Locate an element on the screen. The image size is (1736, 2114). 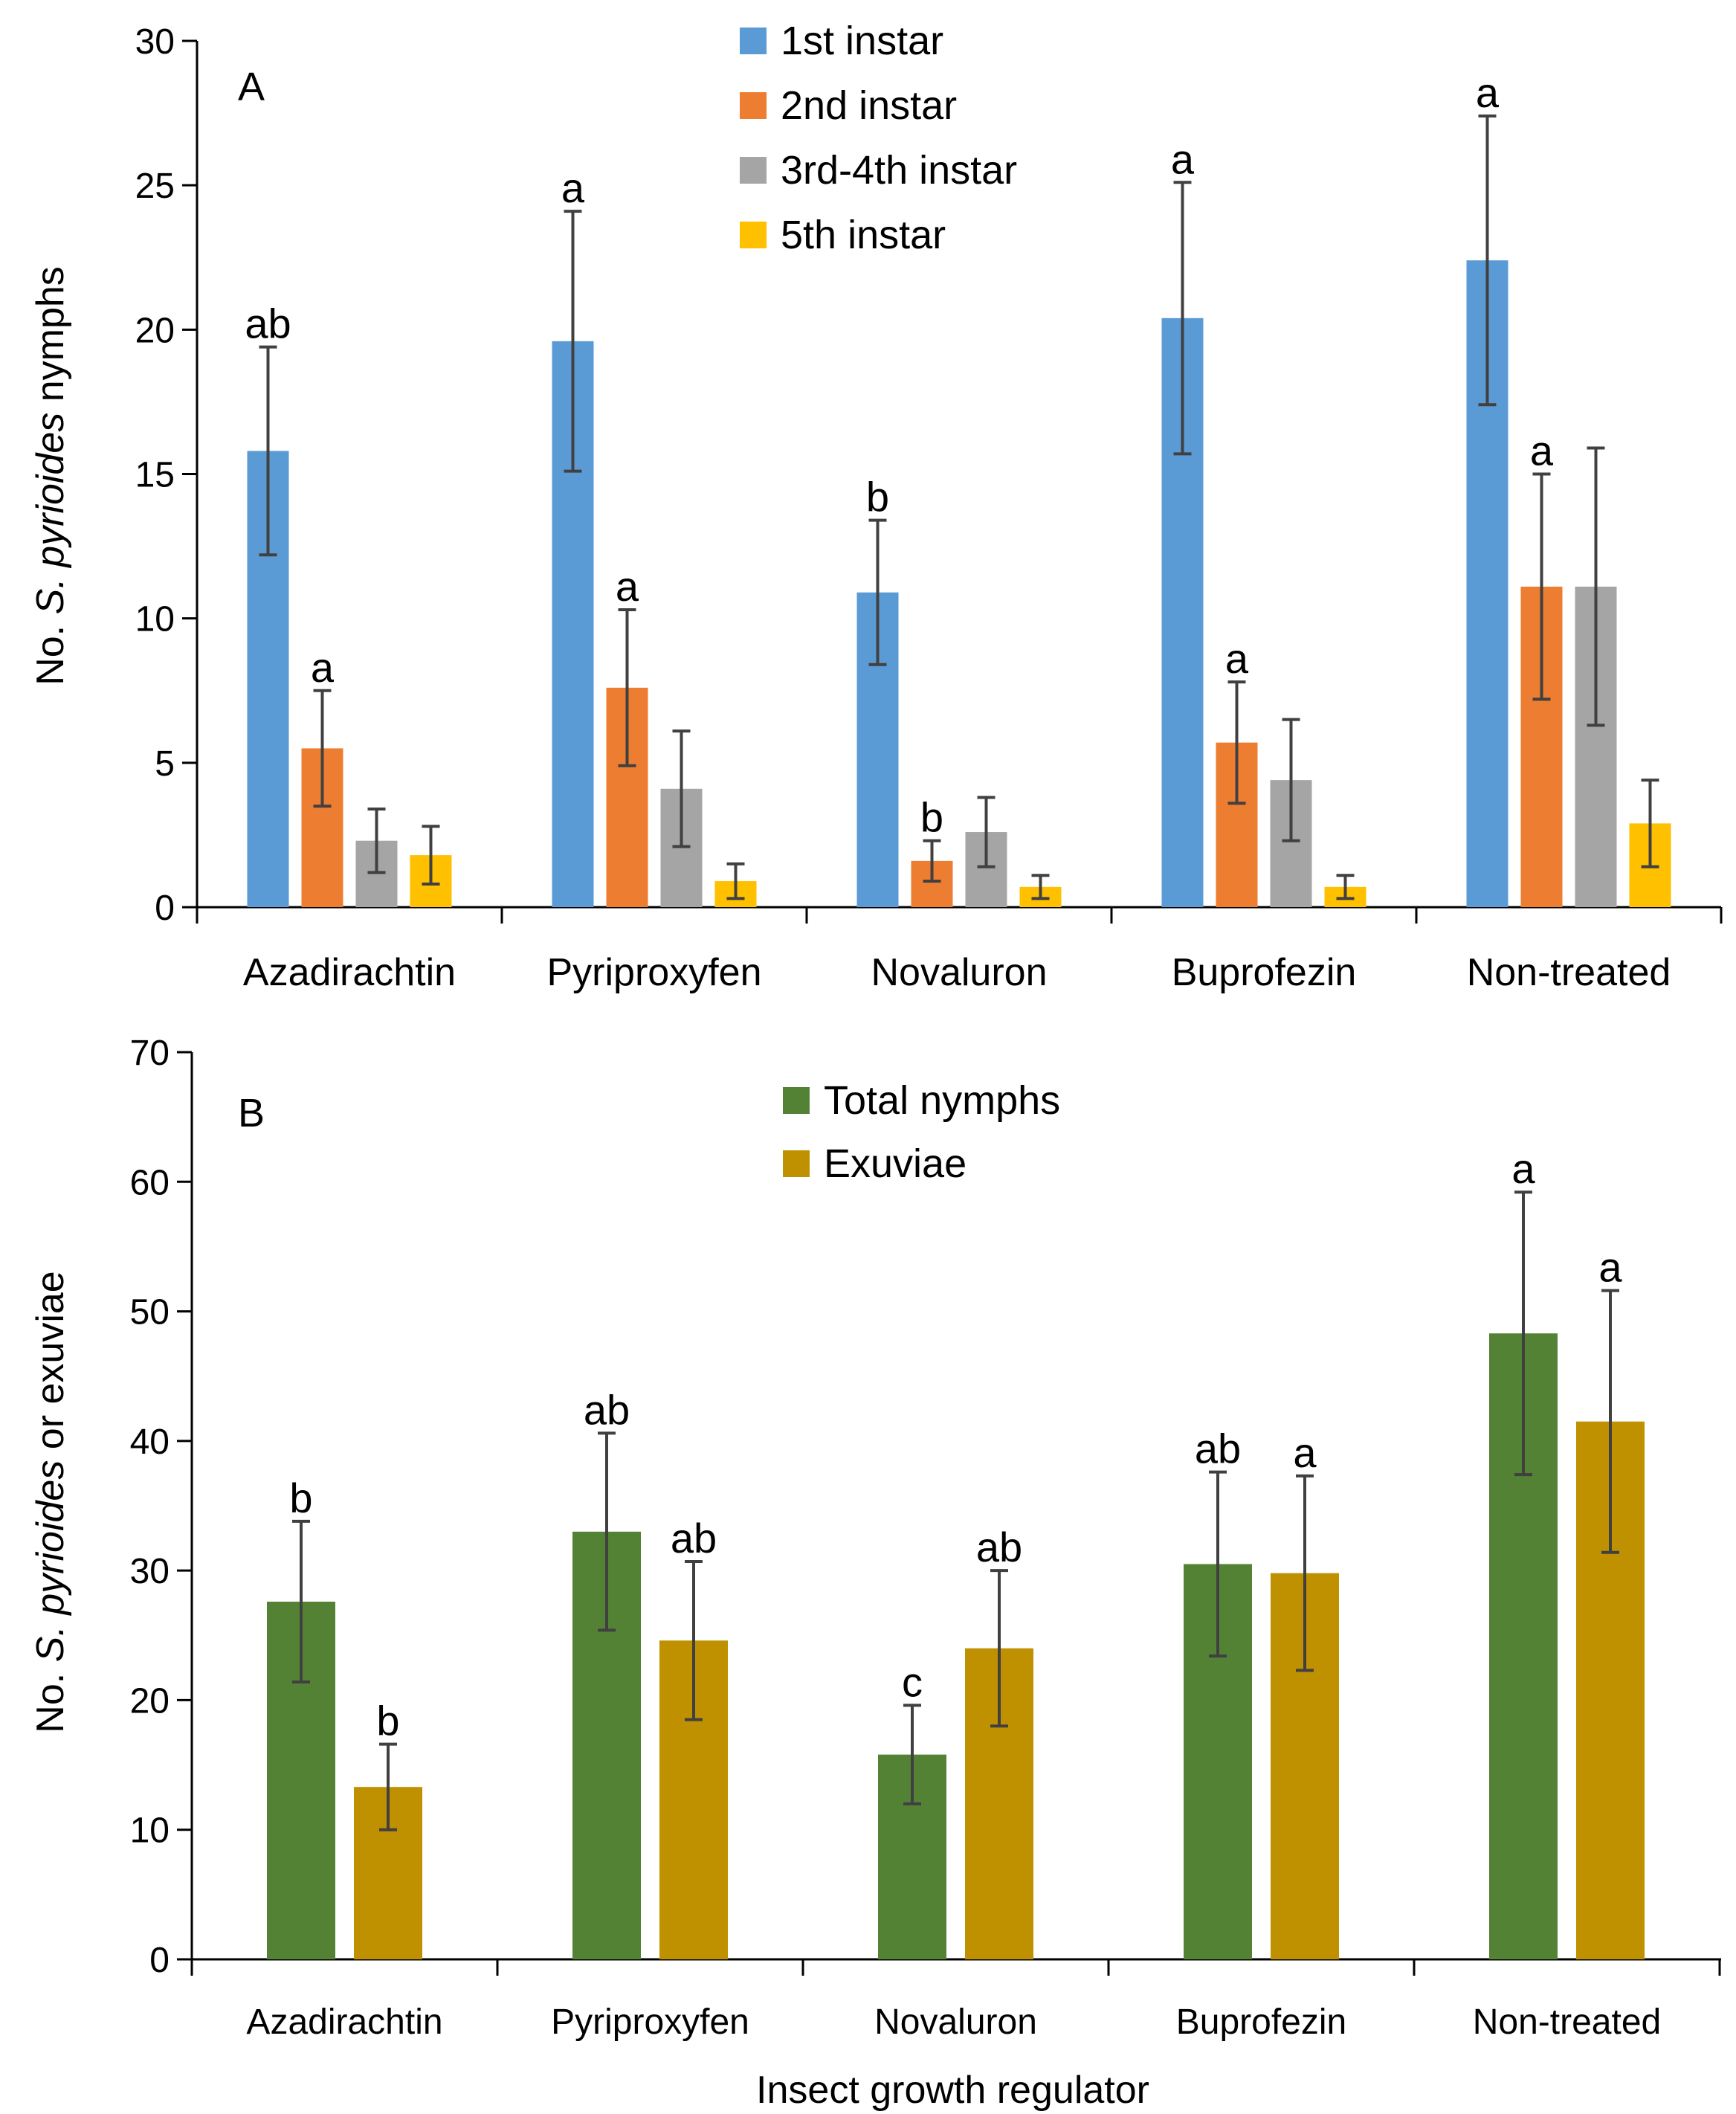
panel-a-legend-label-1st-instar: 1st instar is located at coordinates (862, 41).